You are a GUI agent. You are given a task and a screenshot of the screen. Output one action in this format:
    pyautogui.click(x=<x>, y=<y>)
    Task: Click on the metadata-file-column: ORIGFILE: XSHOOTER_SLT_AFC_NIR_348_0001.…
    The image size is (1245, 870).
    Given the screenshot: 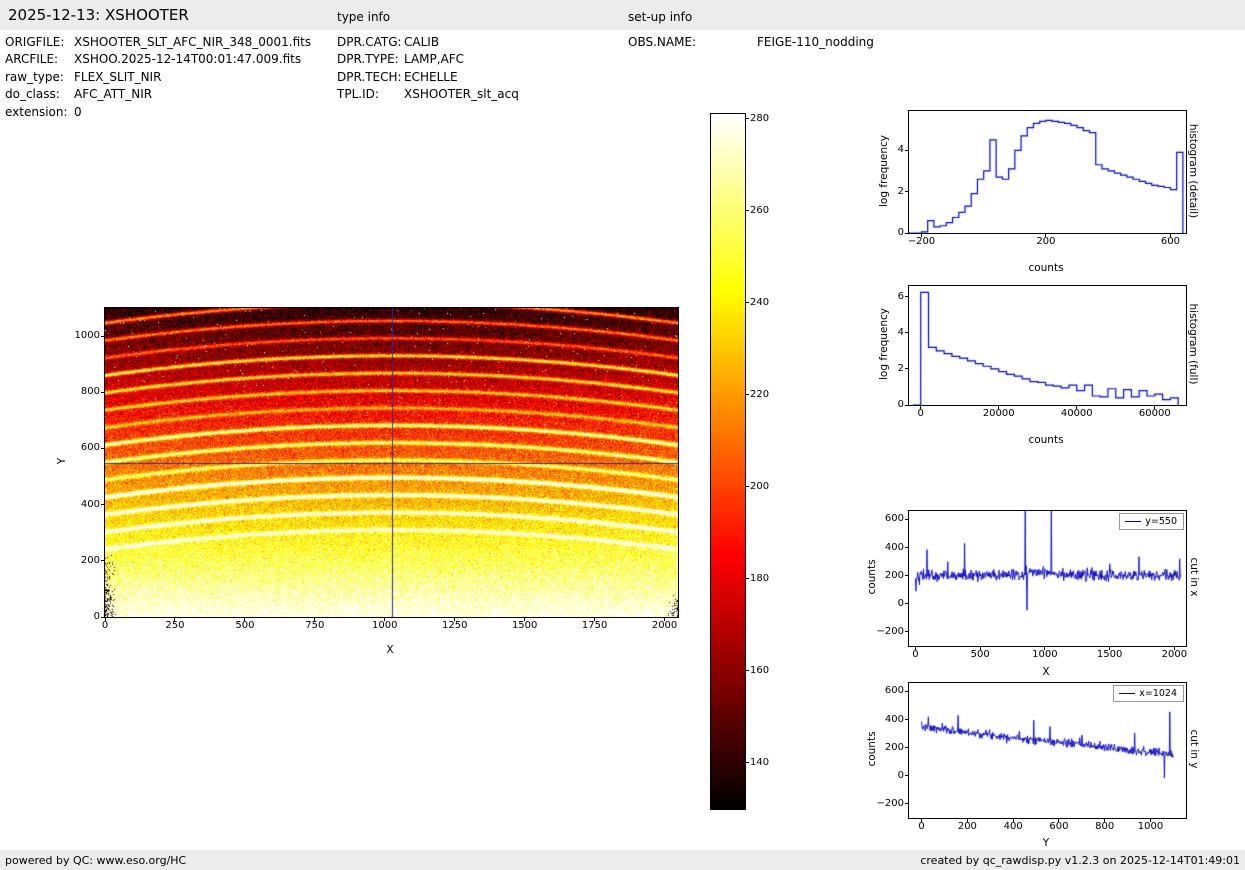 What is the action you would take?
    pyautogui.click(x=158, y=77)
    